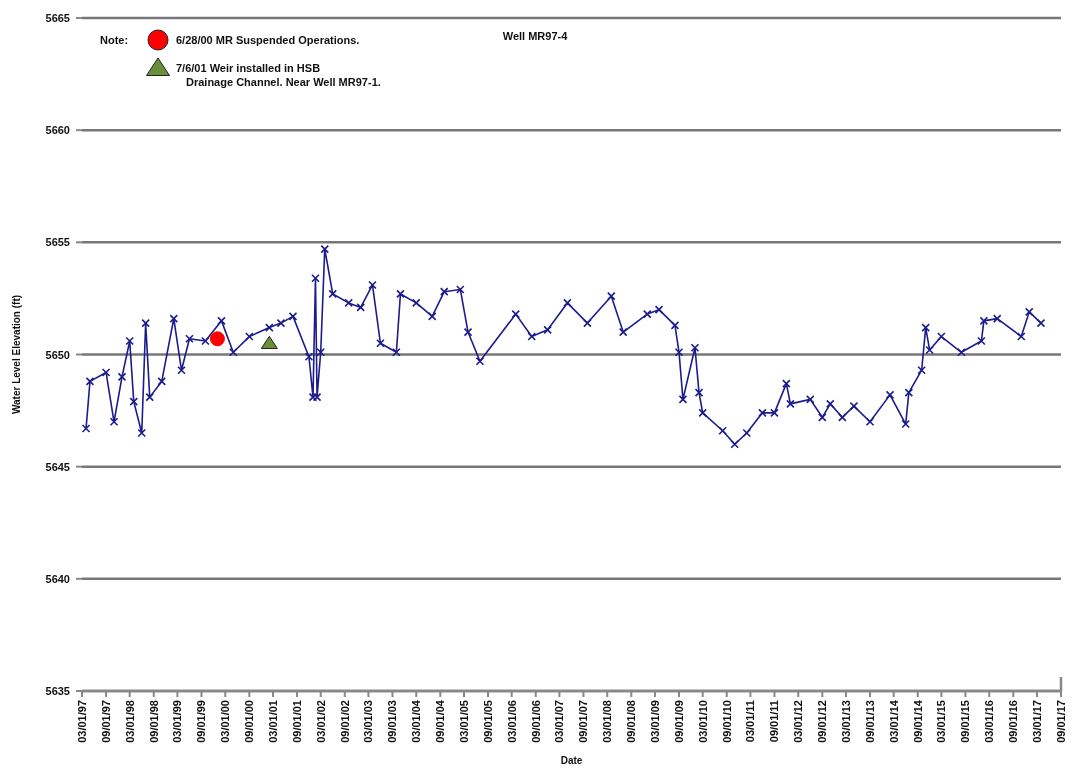 The image size is (1073, 768). What do you see at coordinates (57, 354) in the screenshot?
I see `y-tick-label: 5650` at bounding box center [57, 354].